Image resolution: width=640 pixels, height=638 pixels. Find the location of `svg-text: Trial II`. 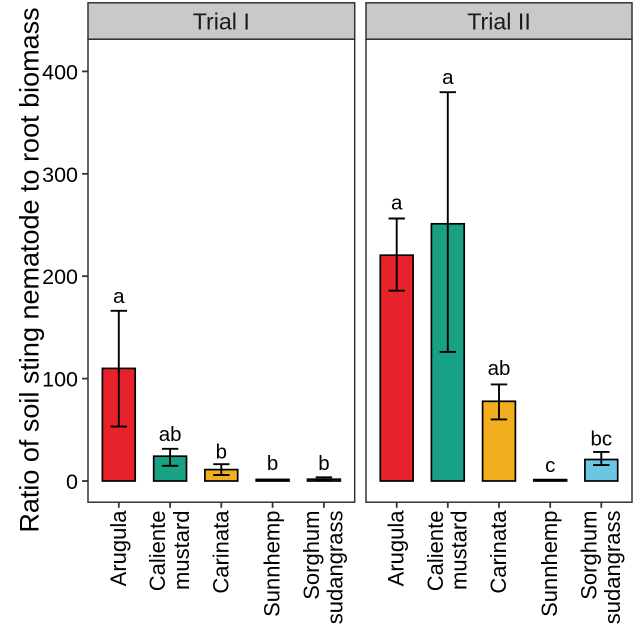

svg-text: Trial II is located at coordinates (499, 22).